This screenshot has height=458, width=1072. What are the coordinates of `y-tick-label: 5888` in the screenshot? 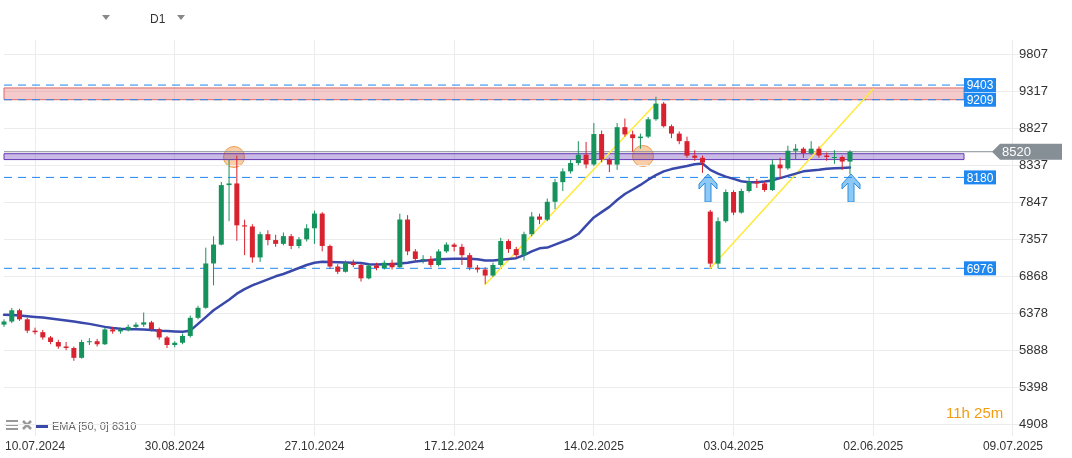 It's located at (1033, 350).